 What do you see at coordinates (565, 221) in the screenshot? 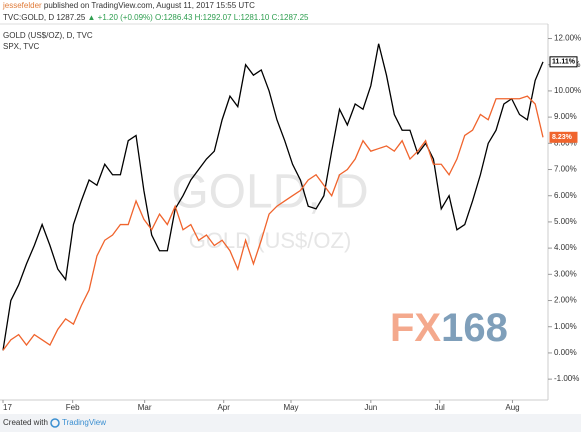
I see `y-tick-label: 5.00%` at bounding box center [565, 221].